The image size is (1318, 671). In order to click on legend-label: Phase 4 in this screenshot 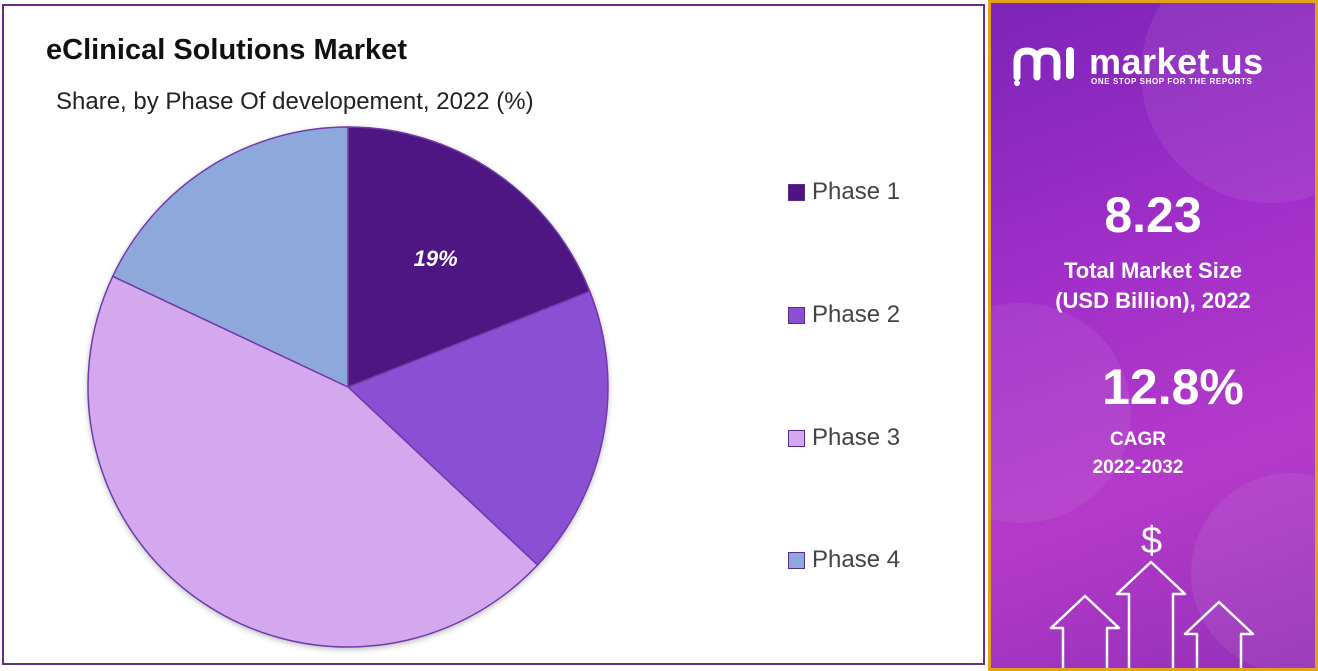, I will do `click(856, 559)`.